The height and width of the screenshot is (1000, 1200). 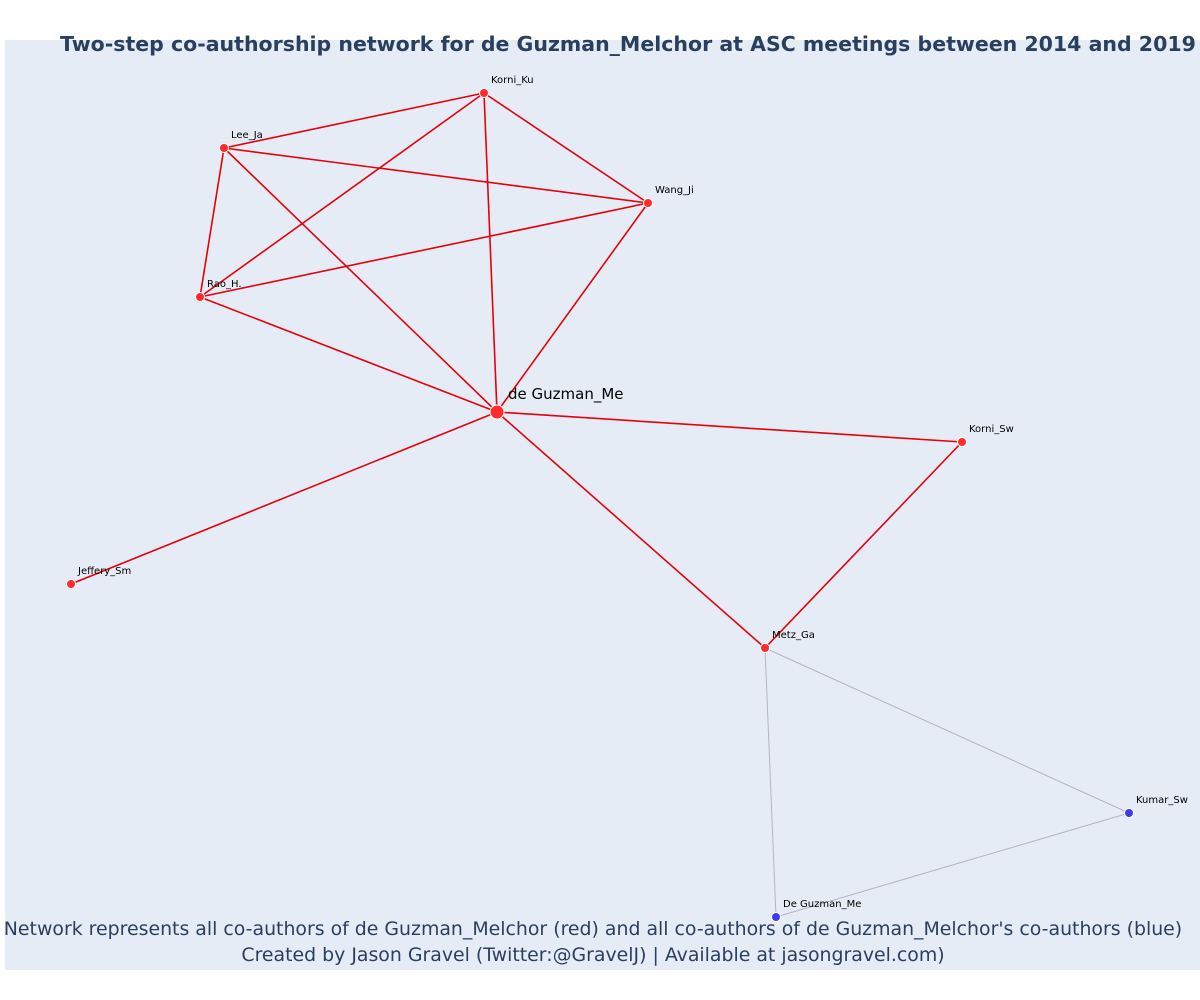 I want to click on edge-de-guzman-me--metz-ga, so click(x=631, y=530).